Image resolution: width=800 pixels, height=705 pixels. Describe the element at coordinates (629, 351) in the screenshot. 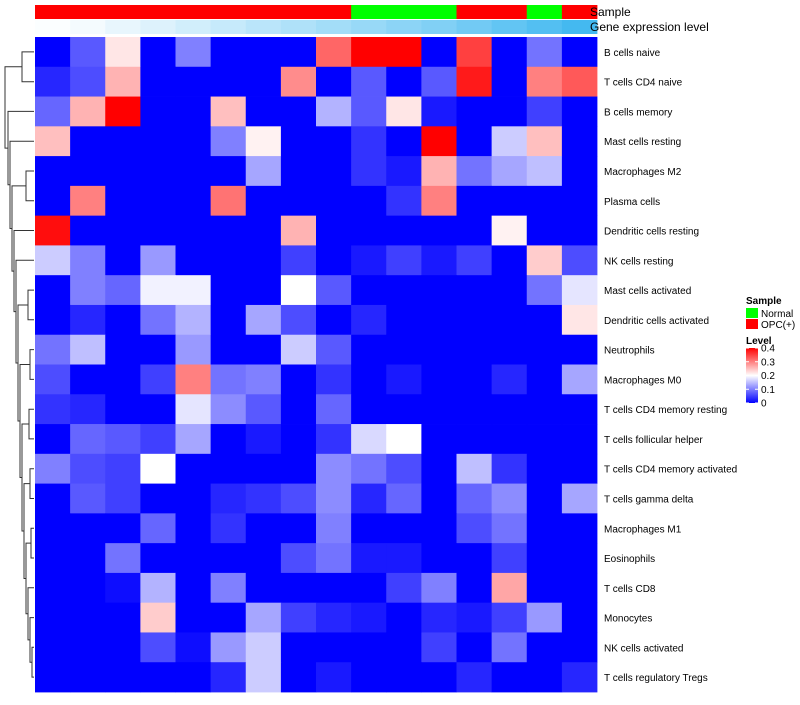

I see `row-label: Neutrophils` at that location.